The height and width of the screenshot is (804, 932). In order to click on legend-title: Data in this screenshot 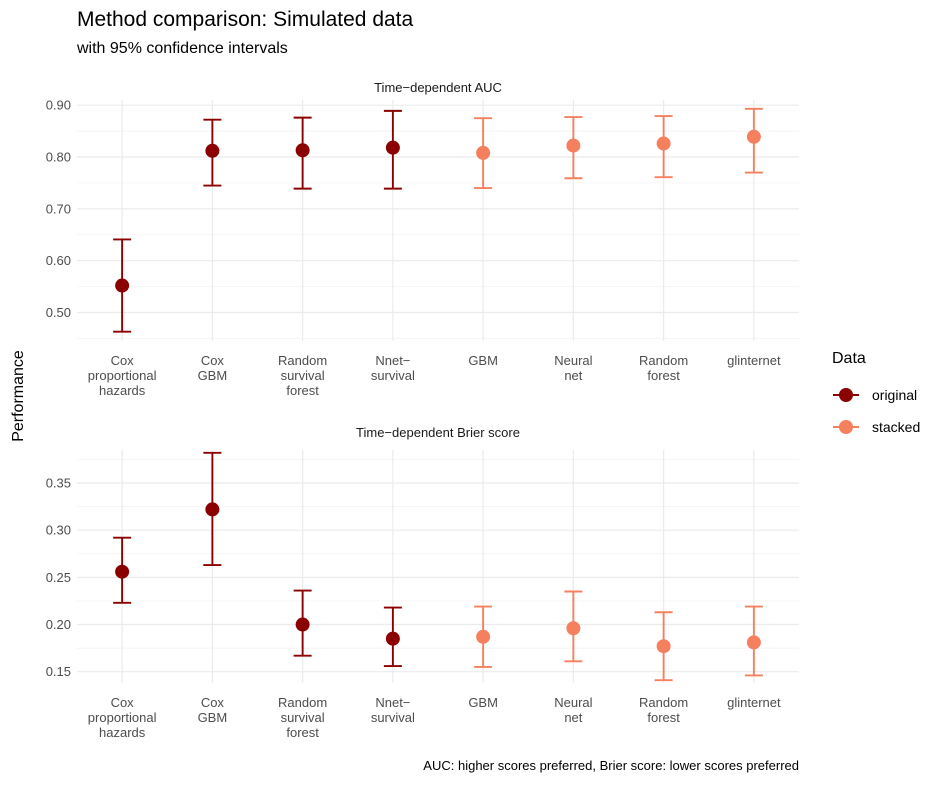, I will do `click(849, 358)`.